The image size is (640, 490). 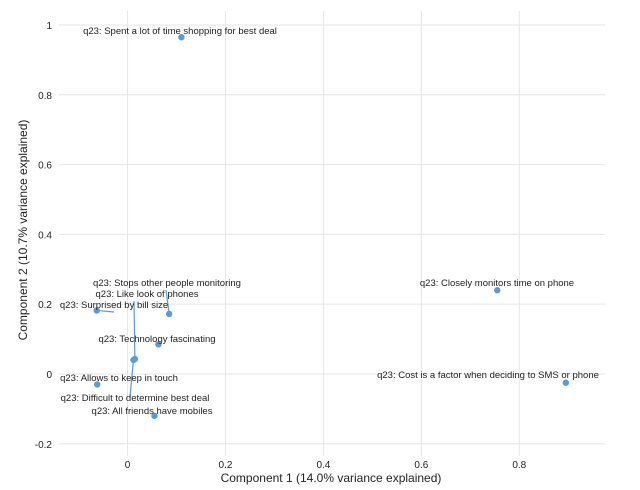 I want to click on point-label: q23: Technology fascinating, so click(x=156, y=339).